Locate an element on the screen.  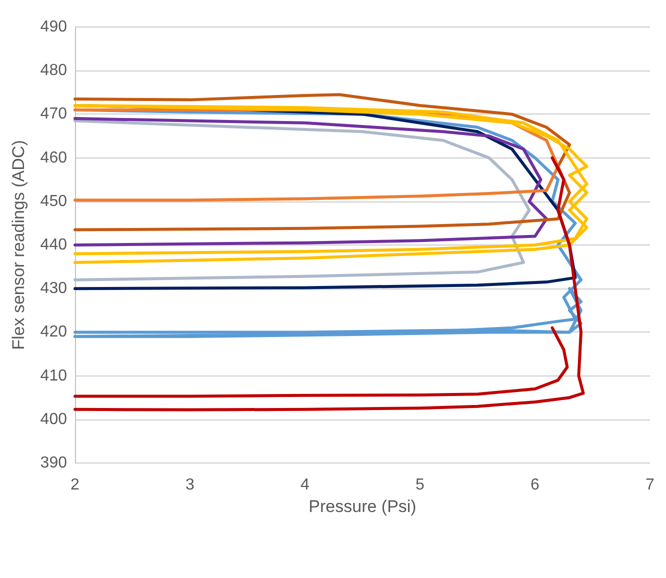
y-tick-label: 450 is located at coordinates (54, 201).